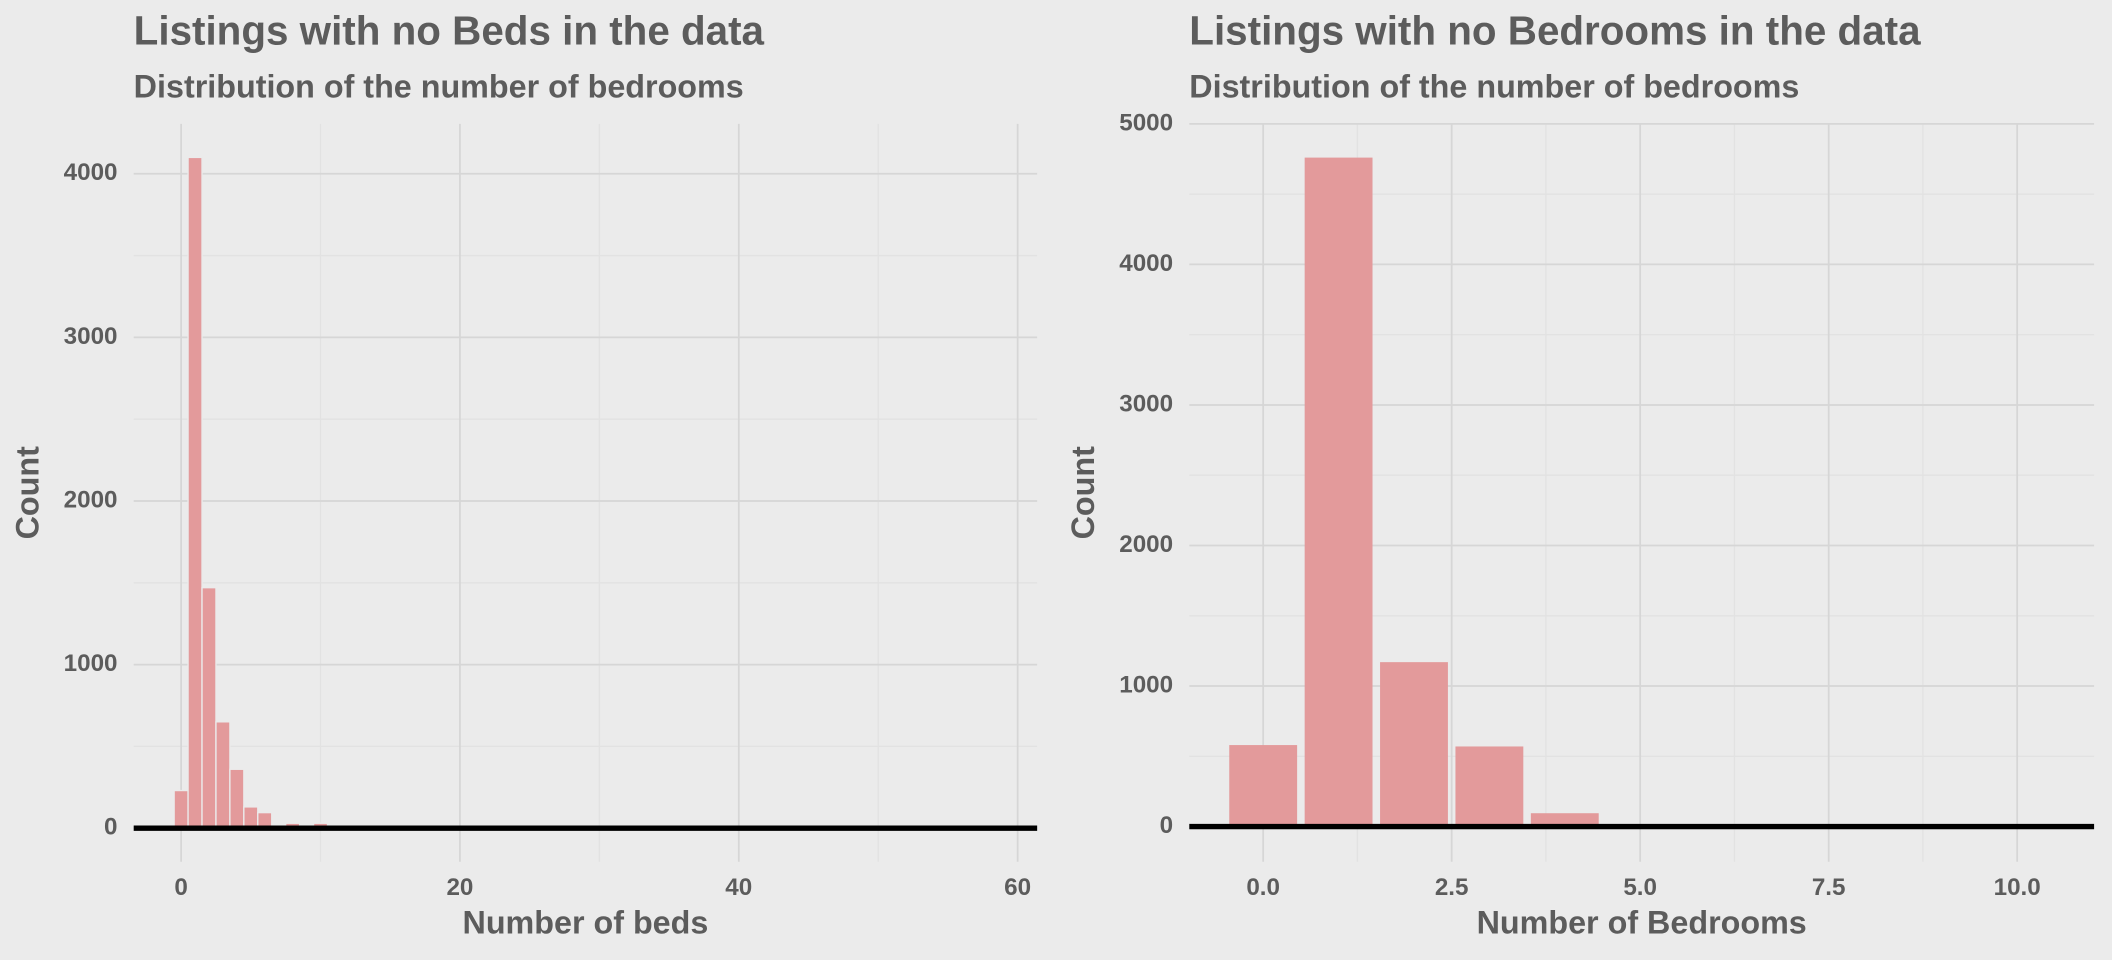 Image resolution: width=2112 pixels, height=960 pixels. Describe the element at coordinates (2017, 887) in the screenshot. I see `x-tick-label: 10.0` at that location.